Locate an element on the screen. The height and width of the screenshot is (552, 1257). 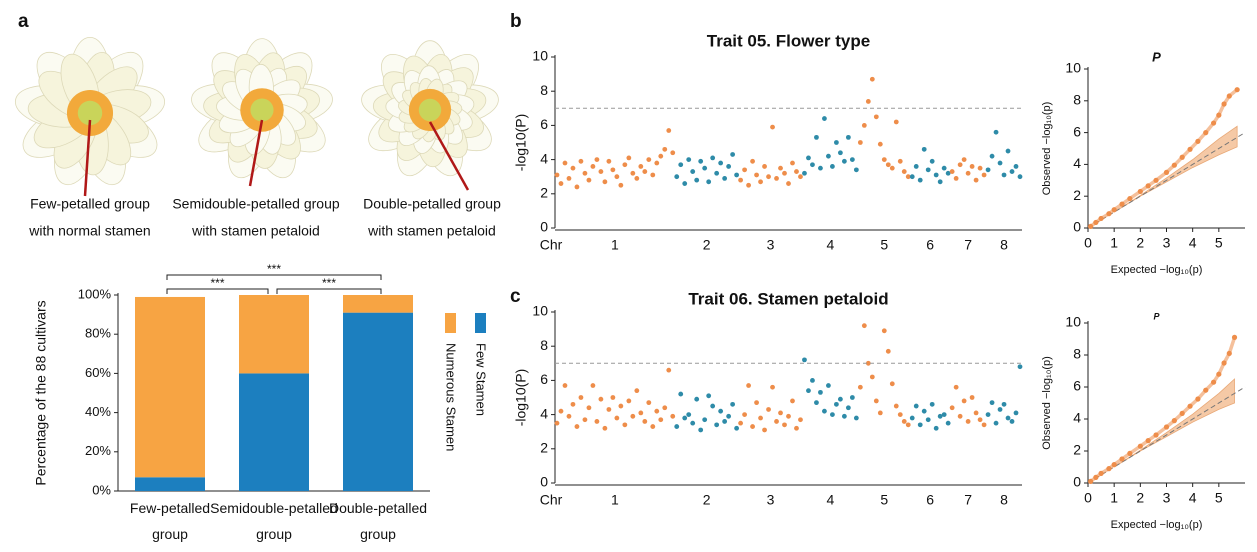
chromosome-label: 6 is located at coordinates (930, 245).